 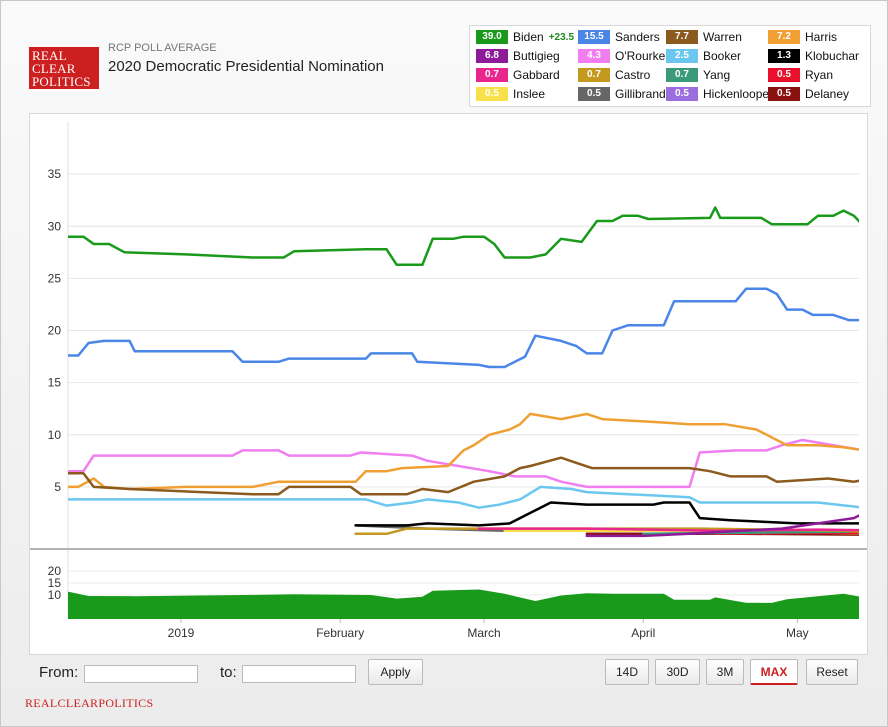 What do you see at coordinates (395, 672) in the screenshot?
I see `apply-button: Apply` at bounding box center [395, 672].